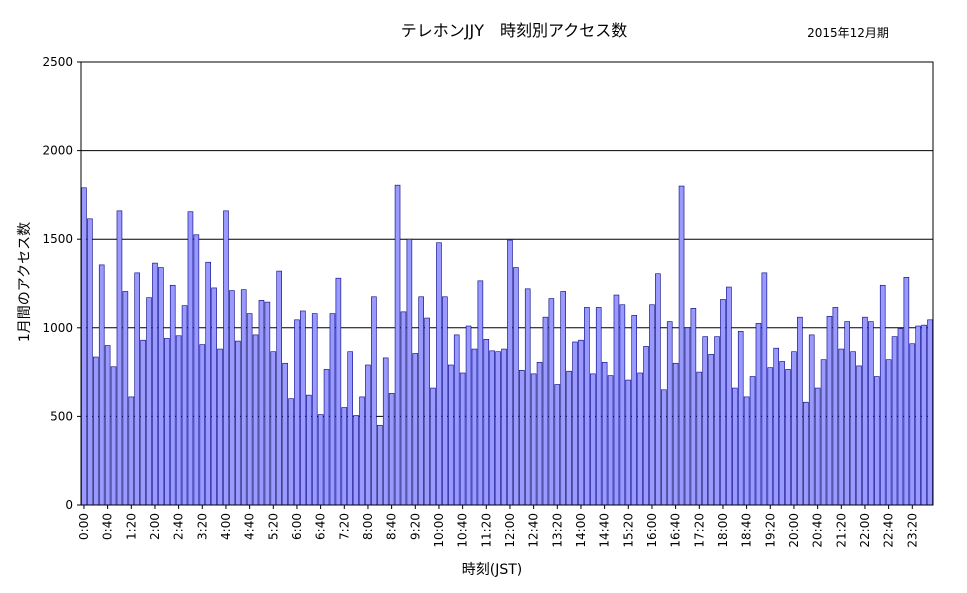  Describe the element at coordinates (818, 530) in the screenshot. I see `x-tick-label: 20:40` at that location.